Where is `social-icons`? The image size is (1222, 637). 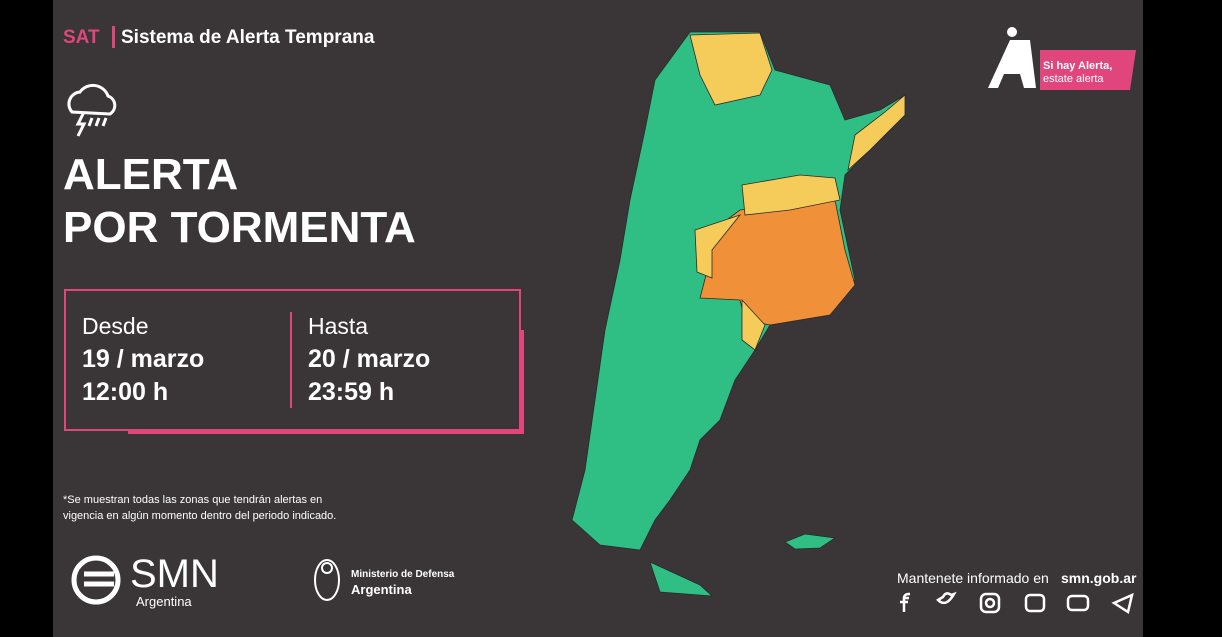 social-icons is located at coordinates (1017, 603).